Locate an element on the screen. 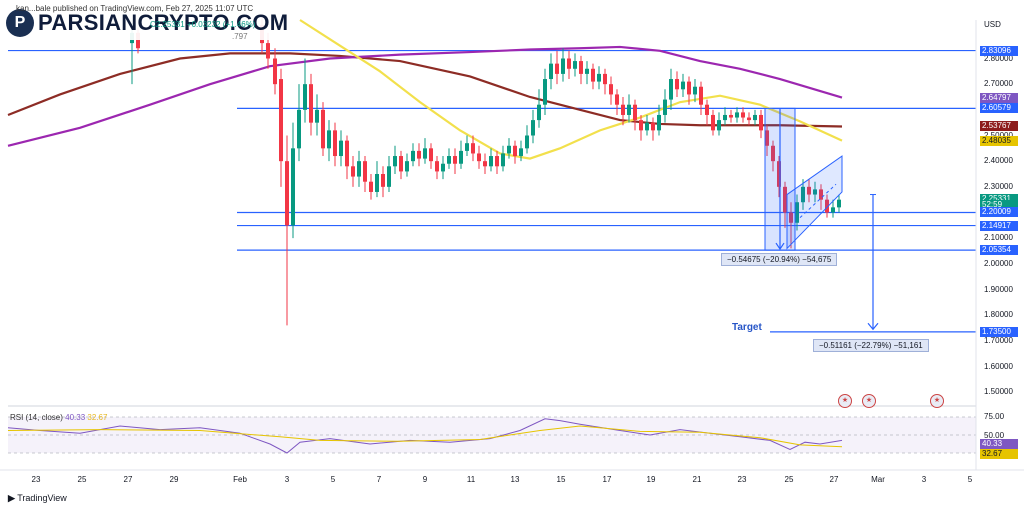 This screenshot has height=509, width=1024. drawings is located at coordinates (821, 219).